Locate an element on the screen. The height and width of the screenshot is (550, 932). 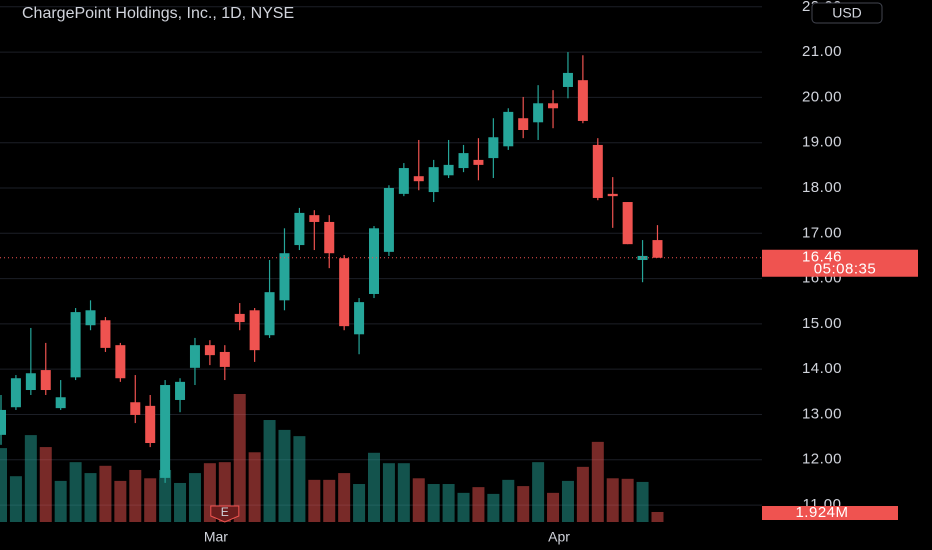
currency: USD is located at coordinates (847, 13).